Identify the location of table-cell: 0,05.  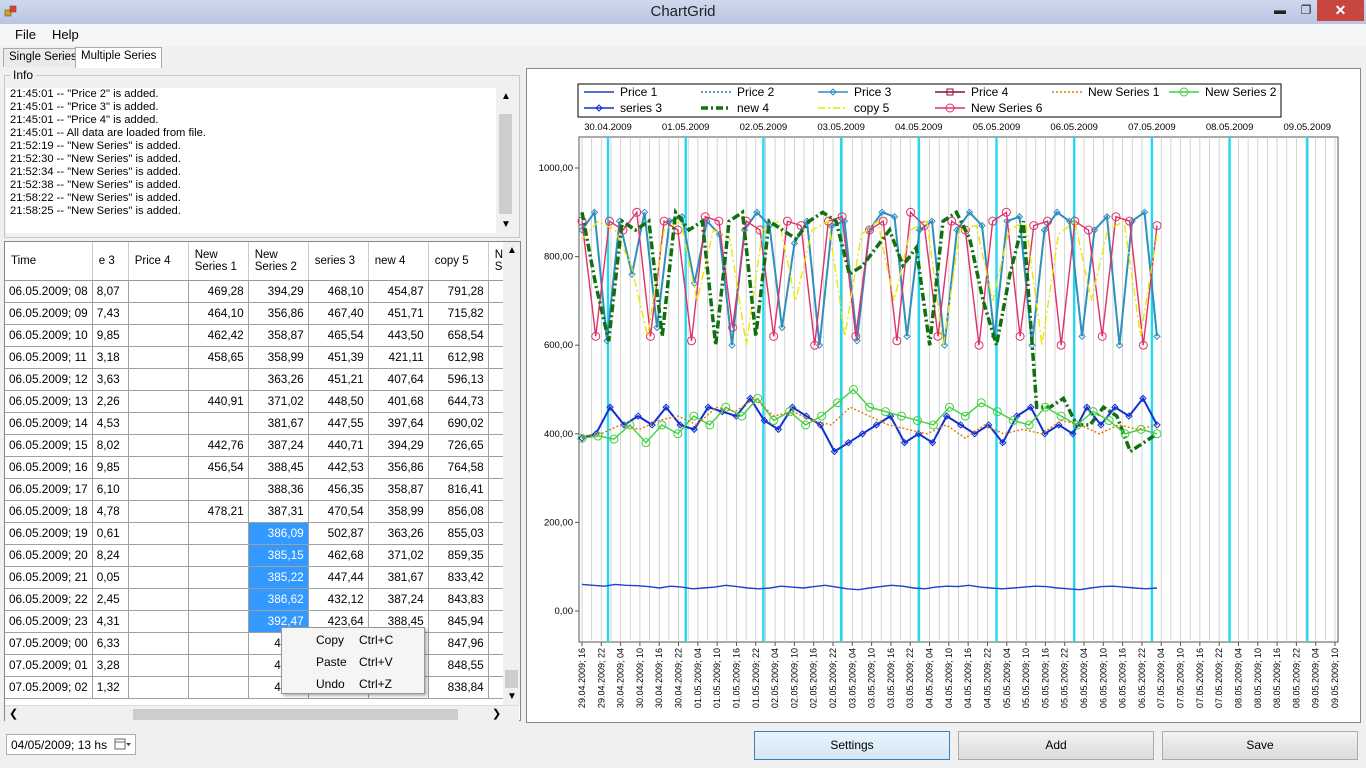
(110, 577).